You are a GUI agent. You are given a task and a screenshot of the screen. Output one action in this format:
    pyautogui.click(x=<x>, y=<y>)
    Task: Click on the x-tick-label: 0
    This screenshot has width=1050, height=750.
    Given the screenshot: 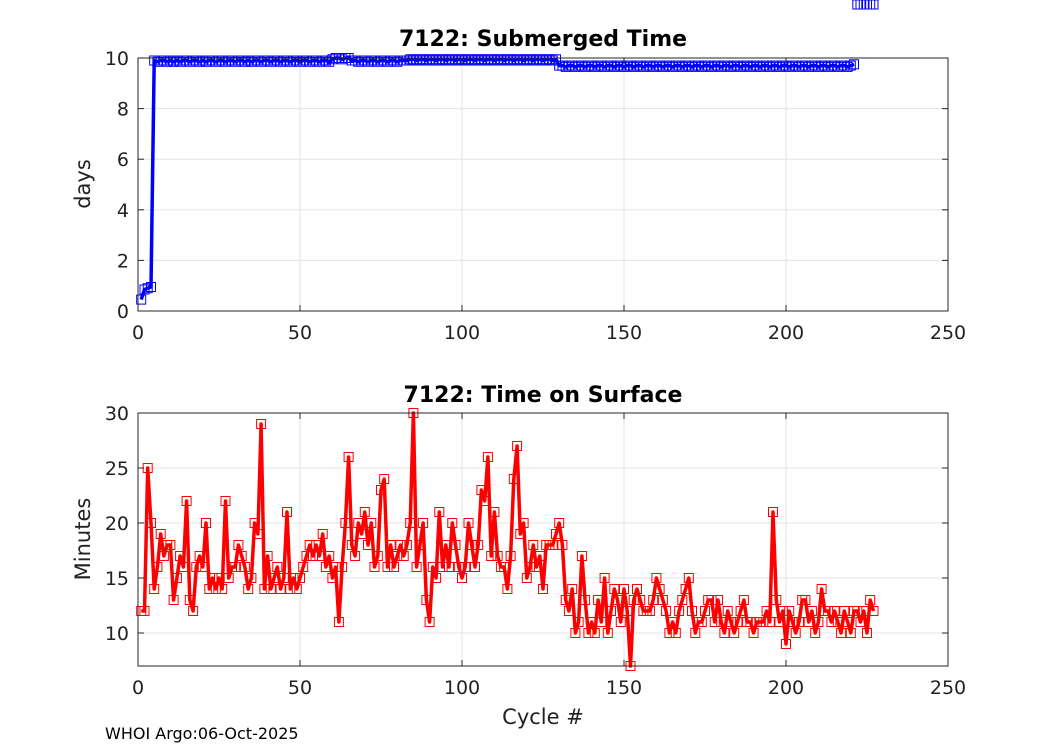 What is the action you would take?
    pyautogui.click(x=138, y=688)
    